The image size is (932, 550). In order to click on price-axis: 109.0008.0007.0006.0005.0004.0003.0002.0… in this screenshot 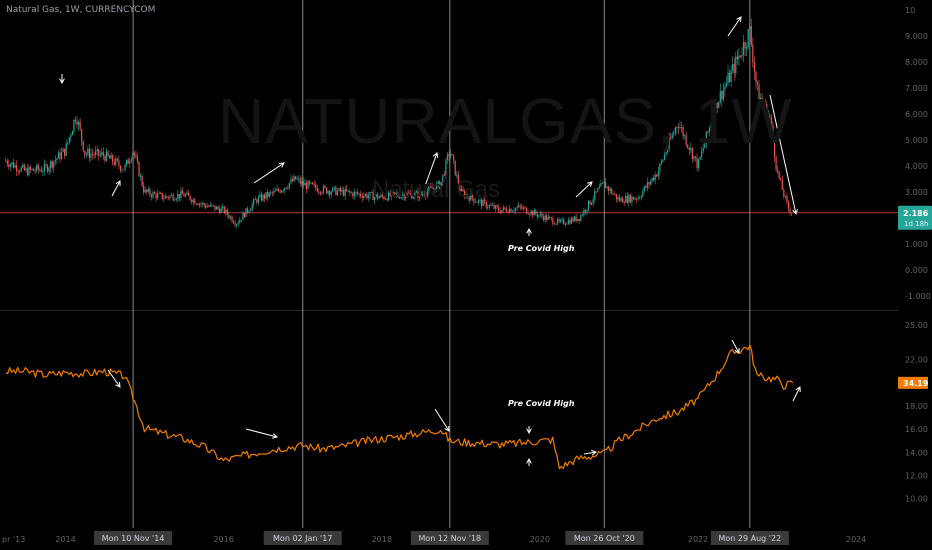, I will do `click(915, 153)`.